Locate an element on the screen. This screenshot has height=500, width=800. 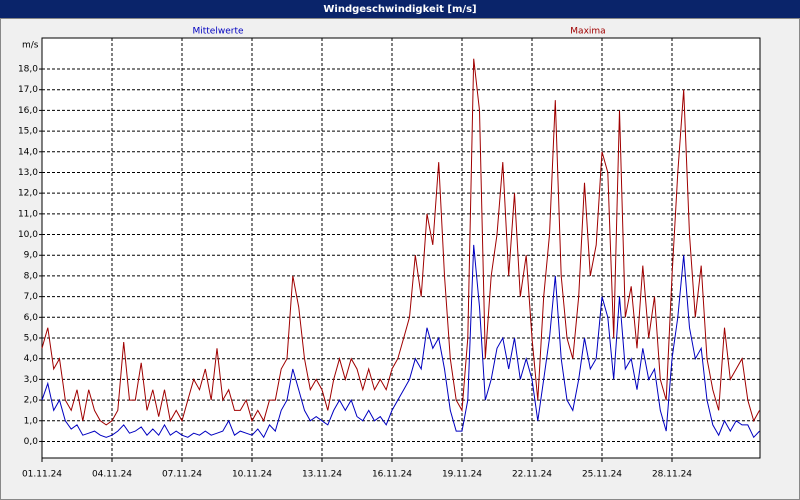
y-tick-label: 8,0 is located at coordinates (31, 276).